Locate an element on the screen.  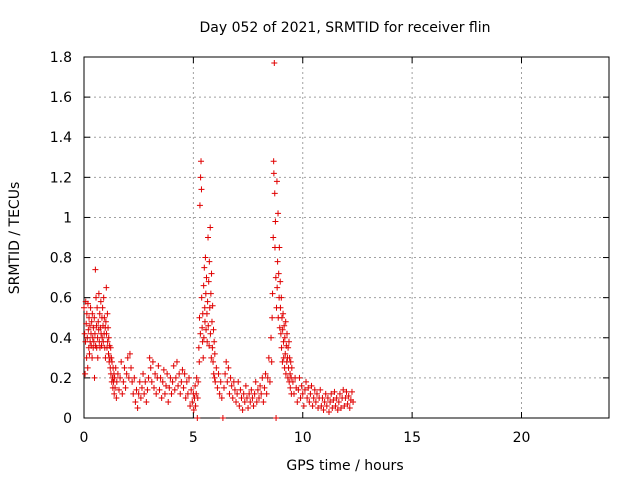
x-tick-label: 10 is located at coordinates (303, 438).